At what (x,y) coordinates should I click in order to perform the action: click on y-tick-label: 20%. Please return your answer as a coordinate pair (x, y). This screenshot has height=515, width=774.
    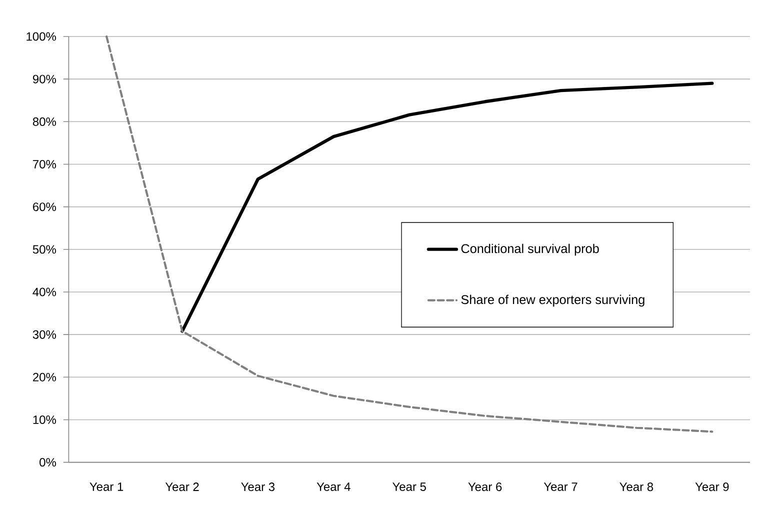
    Looking at the image, I should click on (44, 377).